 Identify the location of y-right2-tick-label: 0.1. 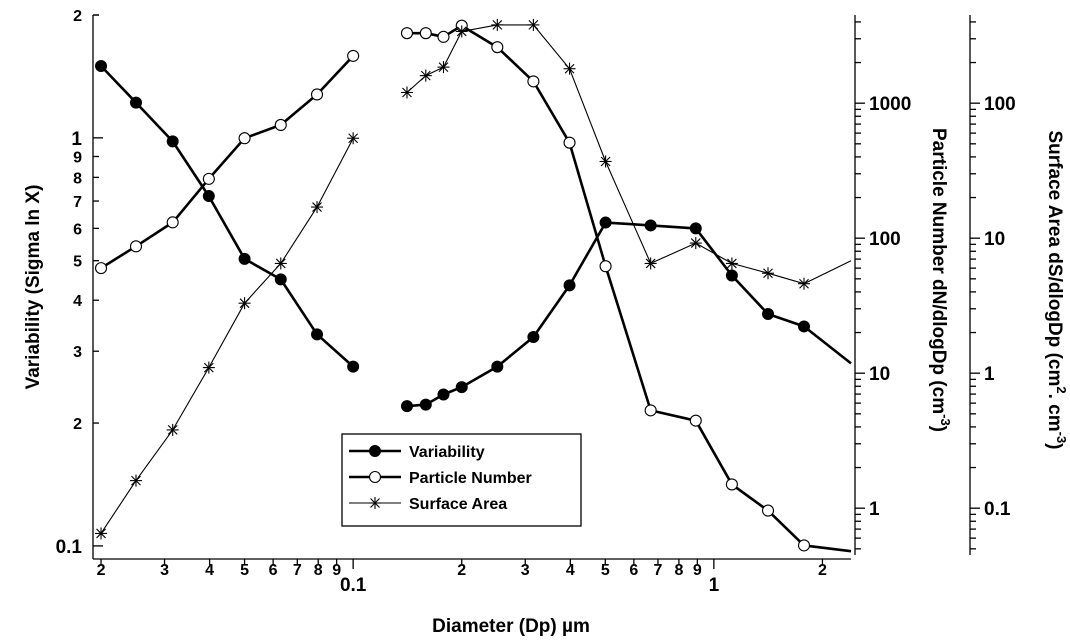
(997, 509).